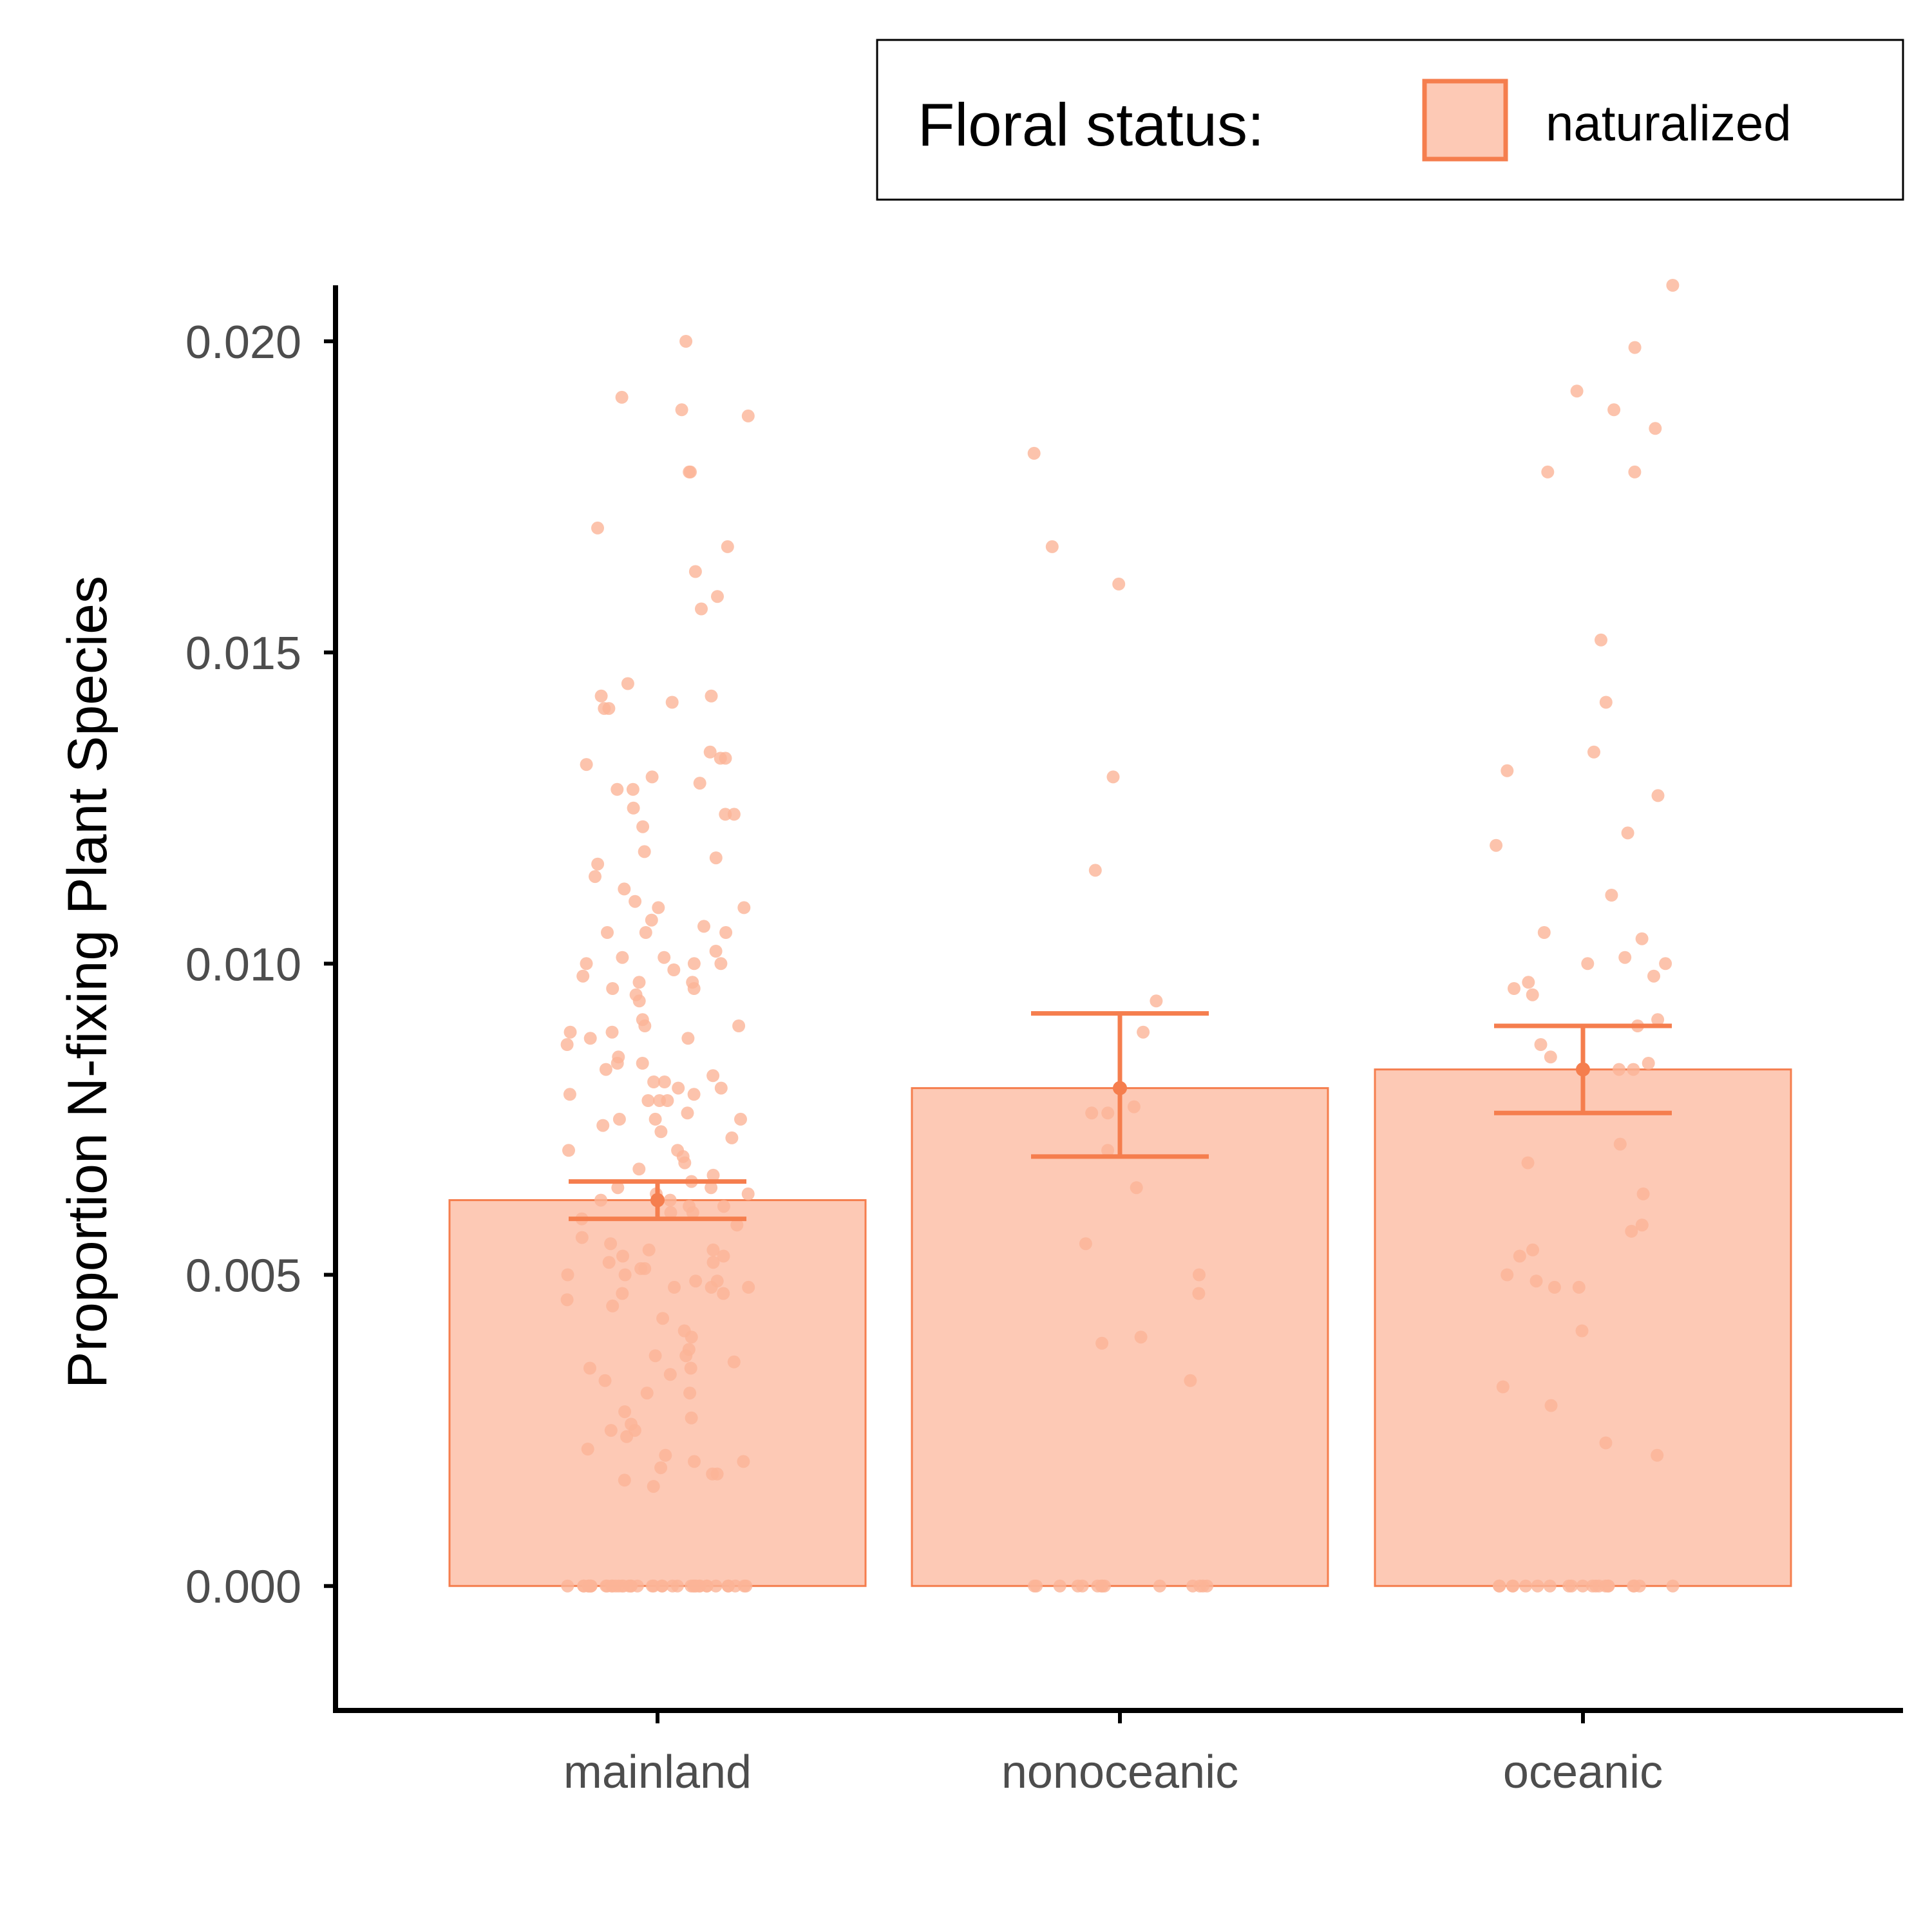 This screenshot has height=1932, width=1932. I want to click on mean-point-nonoceanic, so click(1120, 1088).